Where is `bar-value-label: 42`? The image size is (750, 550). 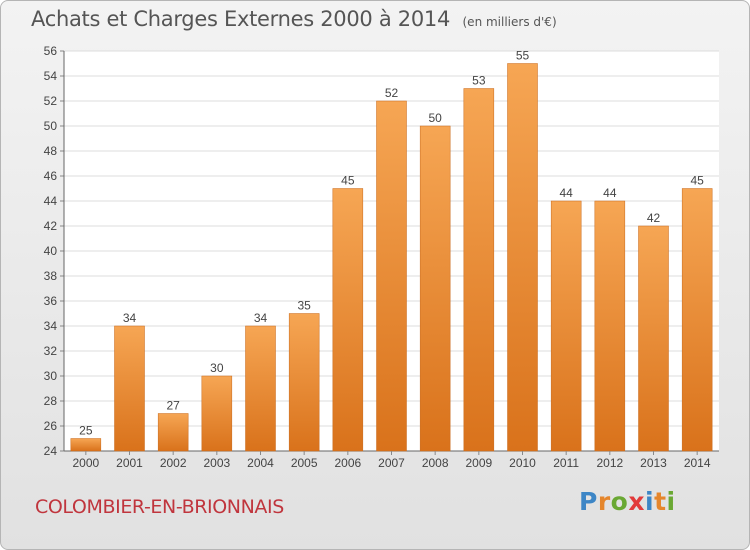 bar-value-label: 42 is located at coordinates (654, 218).